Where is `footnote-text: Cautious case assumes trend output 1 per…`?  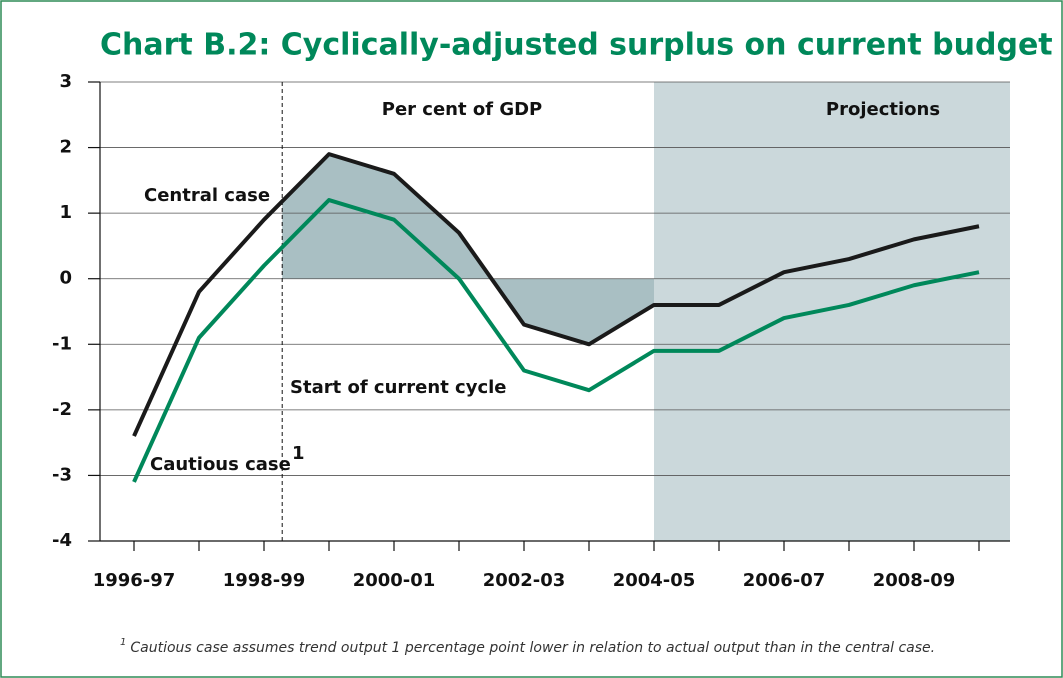
footnote-text: Cautious case assumes trend output 1 per… is located at coordinates (532, 648).